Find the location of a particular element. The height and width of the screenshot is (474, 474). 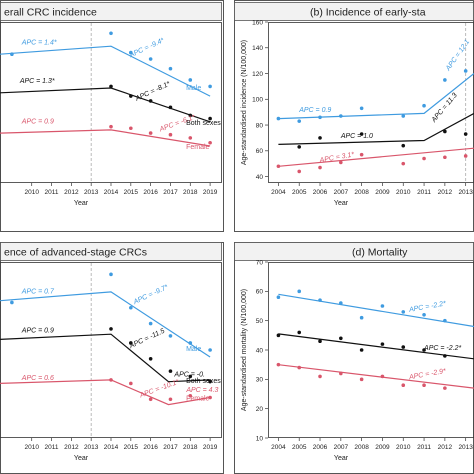

y-tick-label: 100 is located at coordinates (257, 100).